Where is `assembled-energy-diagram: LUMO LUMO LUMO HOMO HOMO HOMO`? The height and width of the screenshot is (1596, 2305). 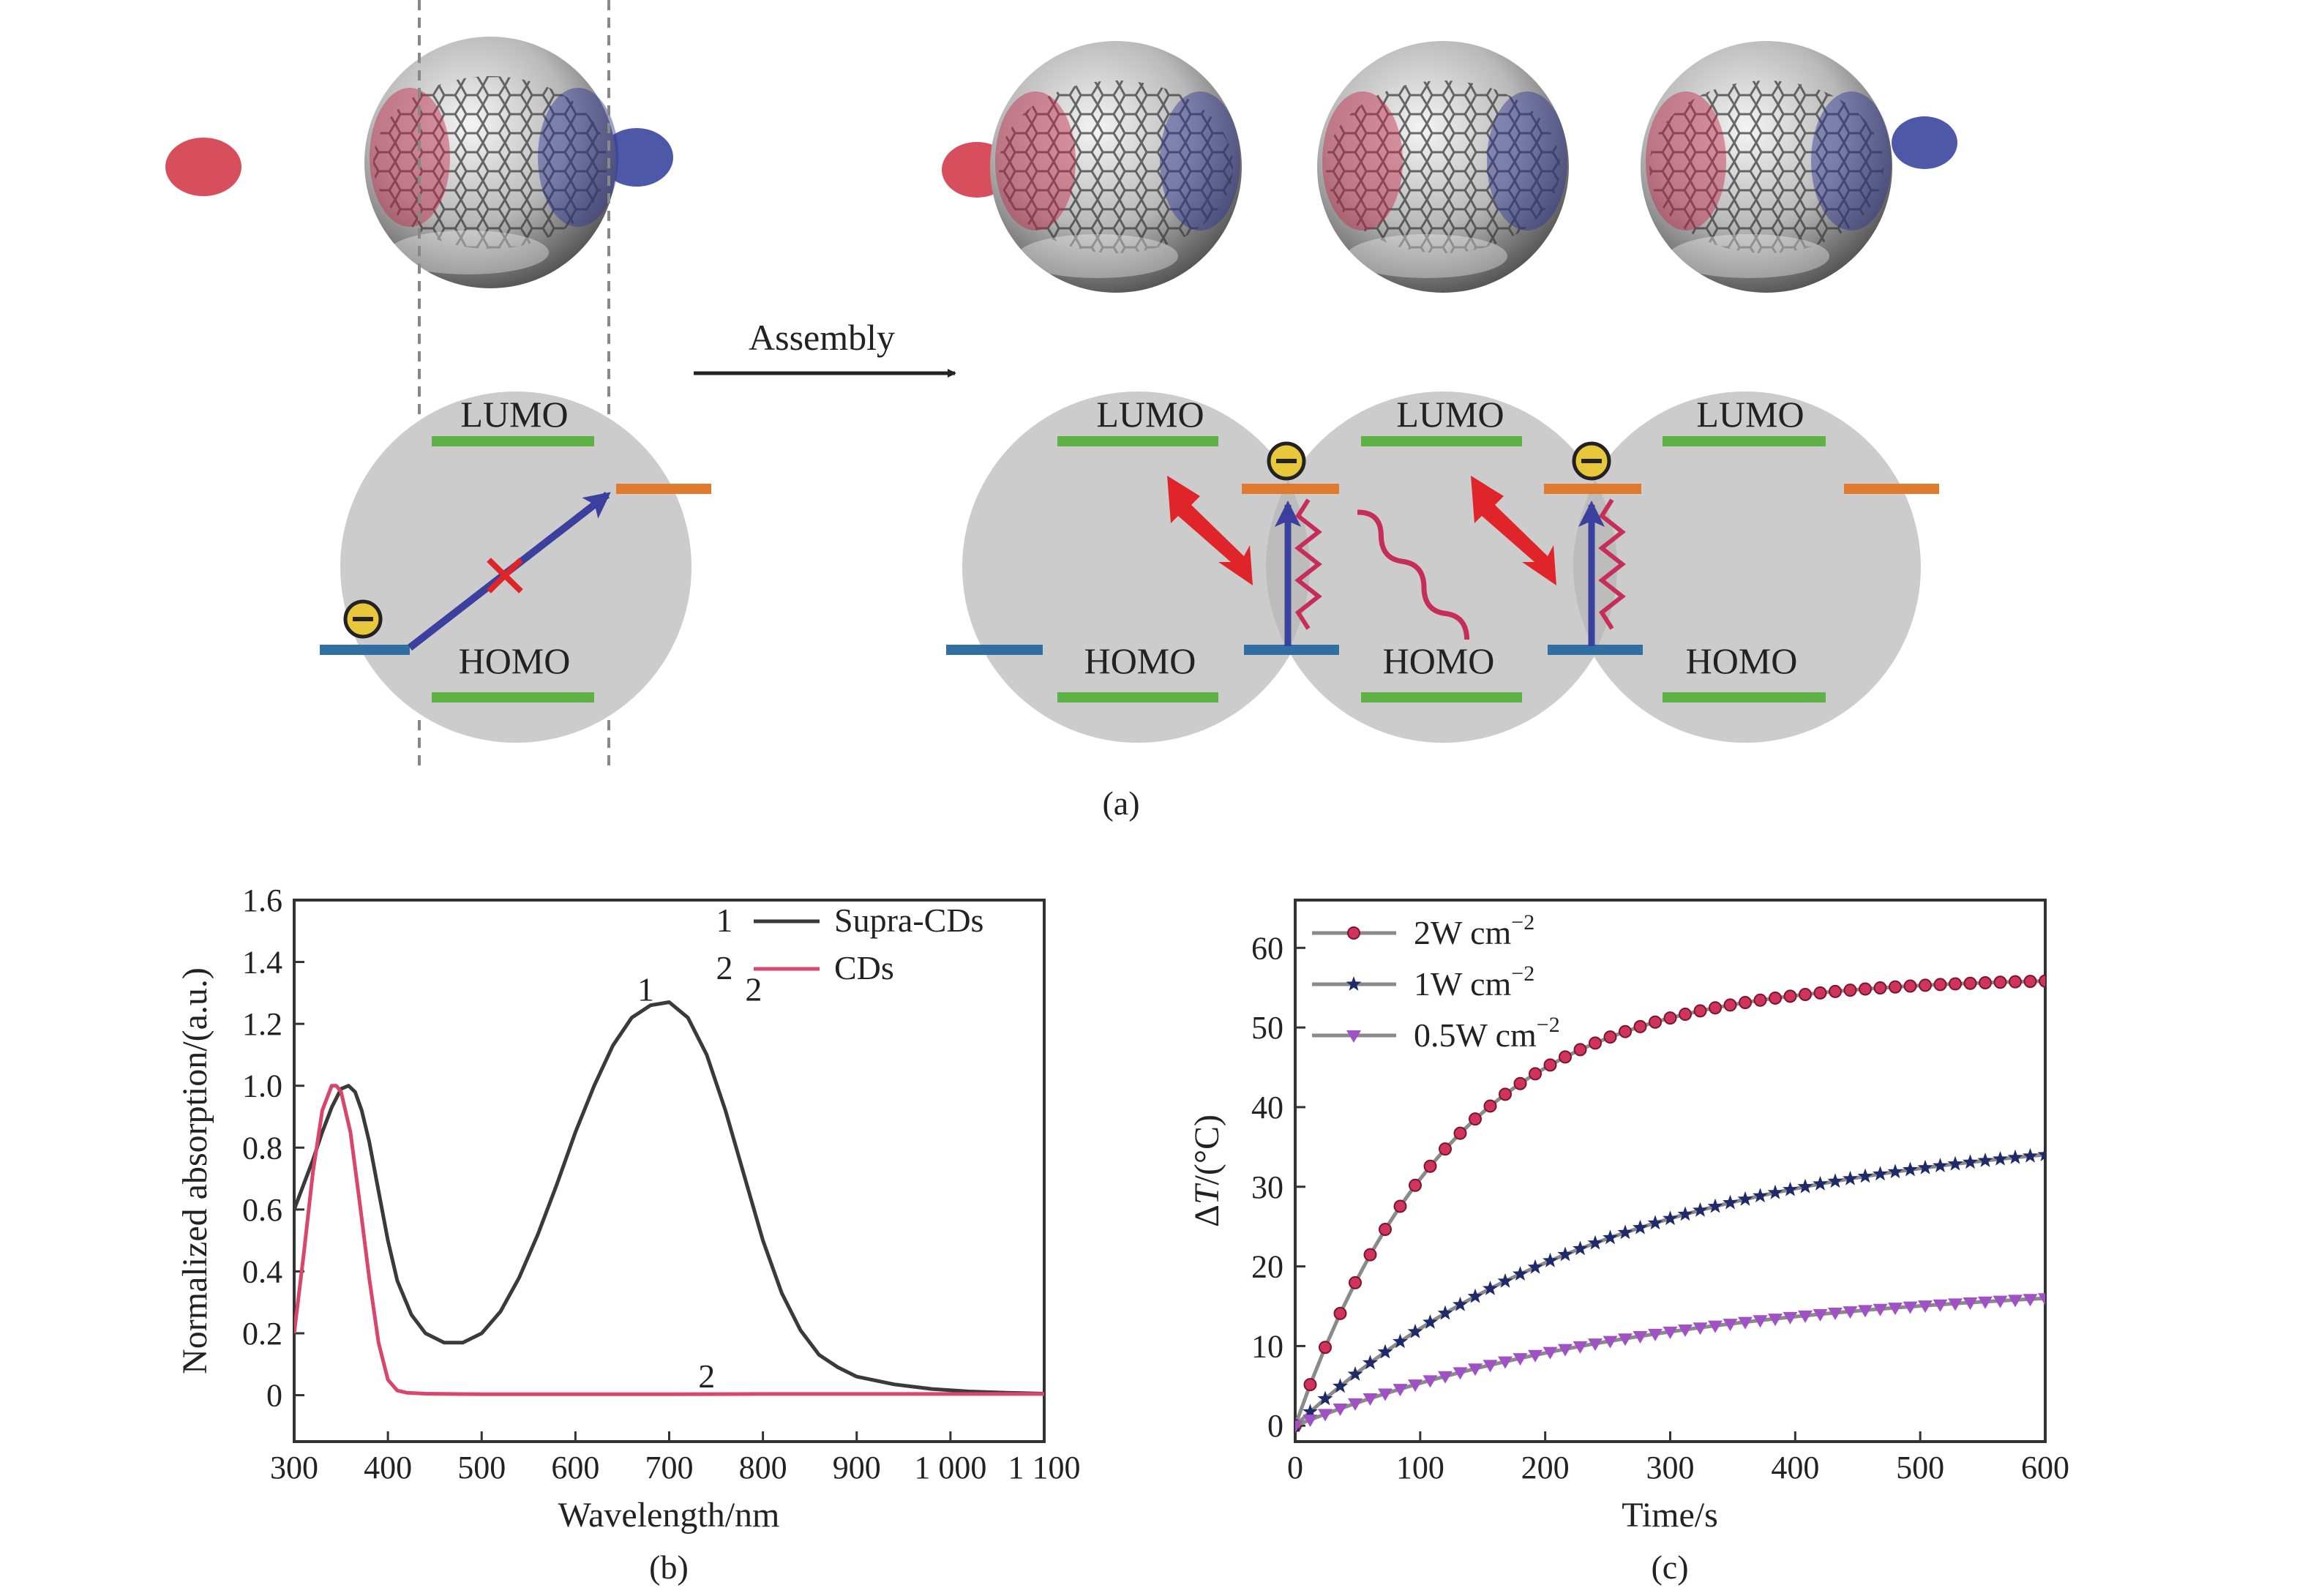
assembled-energy-diagram: LUMO LUMO LUMO HOMO HOMO HOMO is located at coordinates (1442, 567).